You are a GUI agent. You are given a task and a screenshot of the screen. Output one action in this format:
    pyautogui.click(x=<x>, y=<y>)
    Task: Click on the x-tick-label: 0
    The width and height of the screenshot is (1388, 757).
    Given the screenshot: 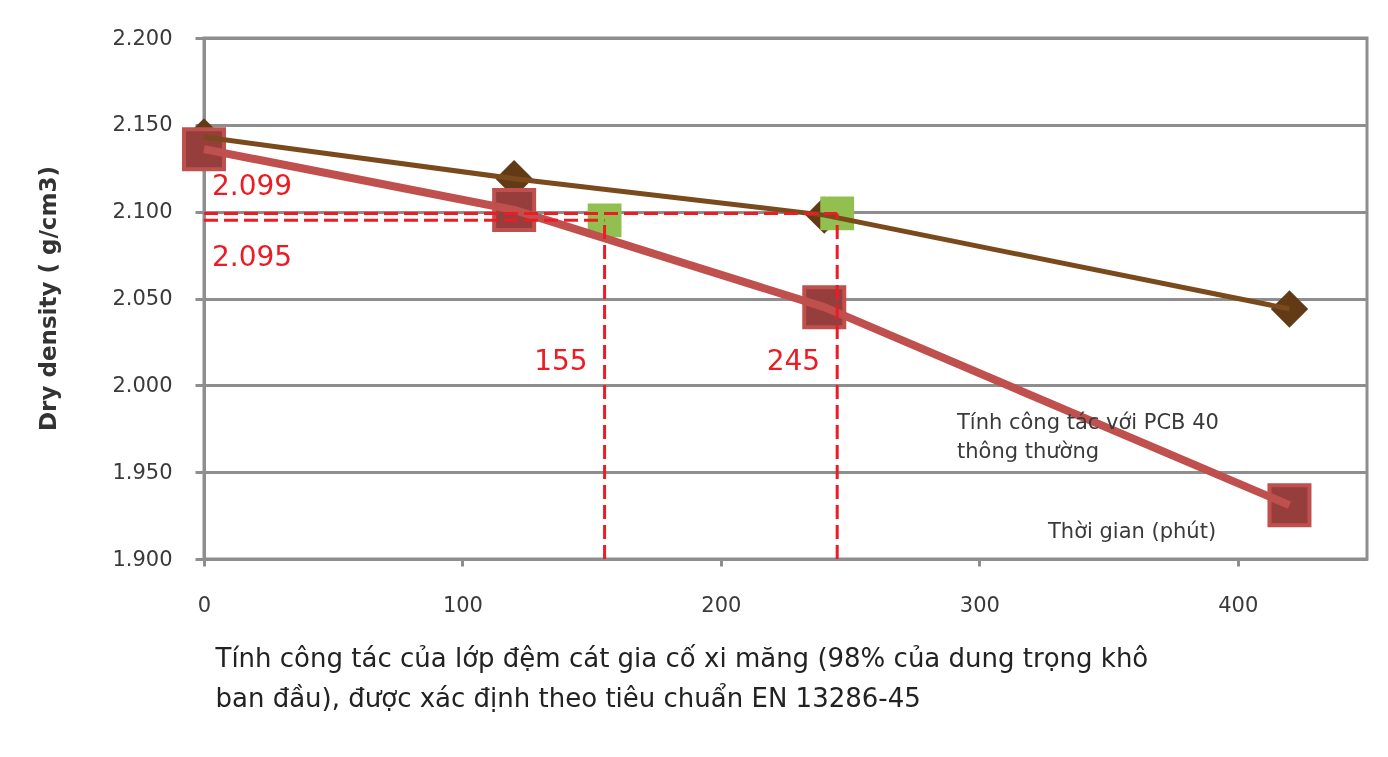 What is the action you would take?
    pyautogui.click(x=204, y=604)
    